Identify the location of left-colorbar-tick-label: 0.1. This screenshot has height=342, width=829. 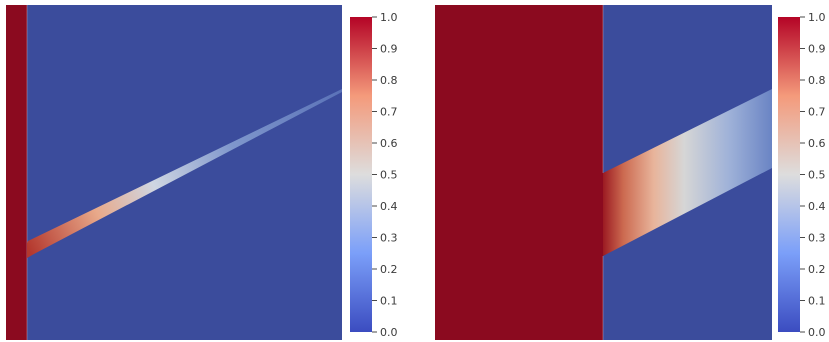
(389, 301).